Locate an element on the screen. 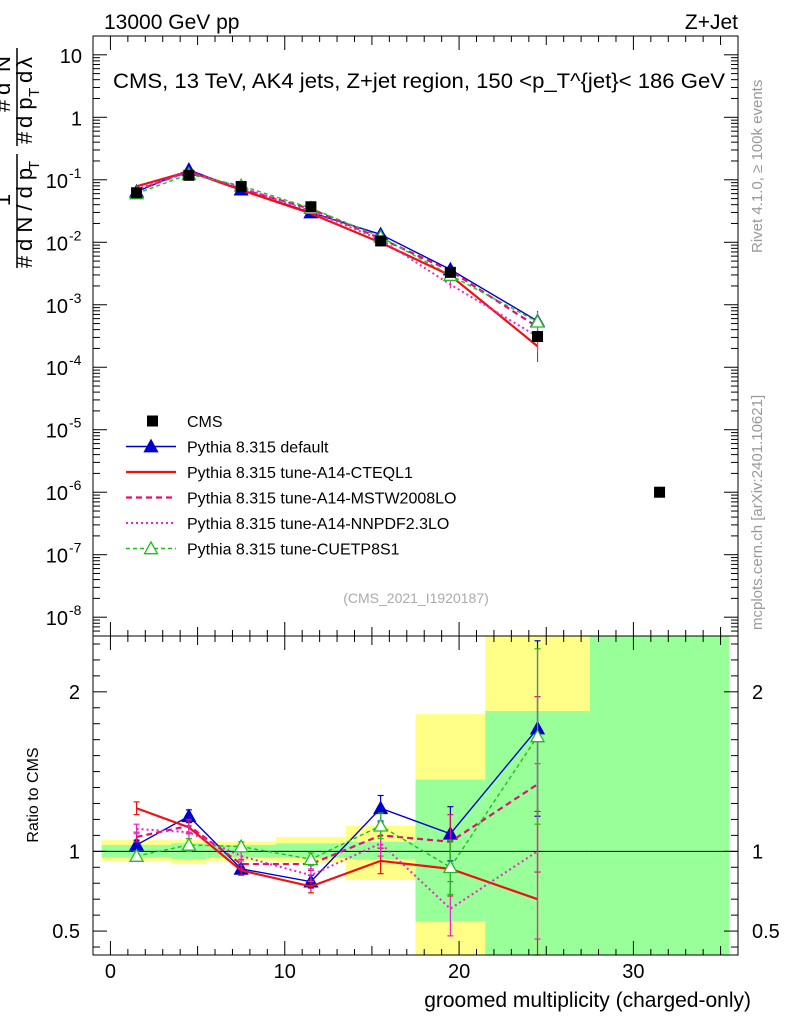 The height and width of the screenshot is (1024, 786). main-marker is located at coordinates (537, 320).